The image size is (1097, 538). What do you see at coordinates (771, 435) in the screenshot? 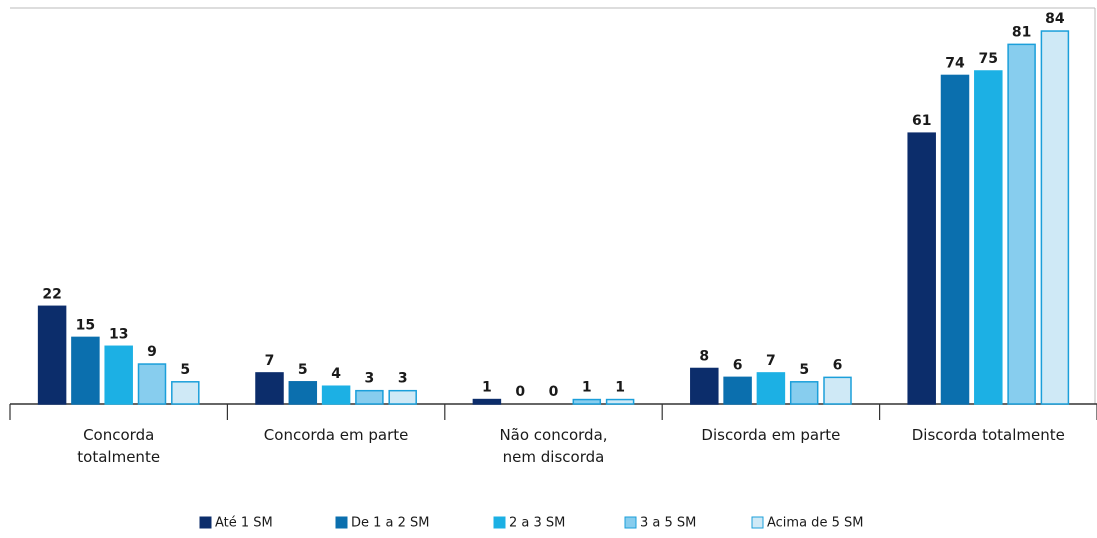
I see `x-tick-label: Discorda em parte` at bounding box center [771, 435].